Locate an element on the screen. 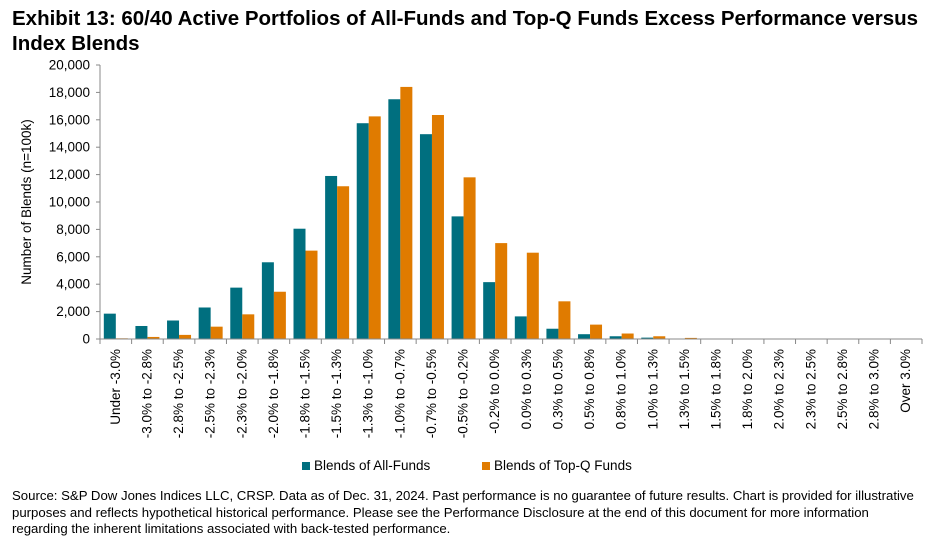  y-tick-label: 6,000 is located at coordinates (73, 256).